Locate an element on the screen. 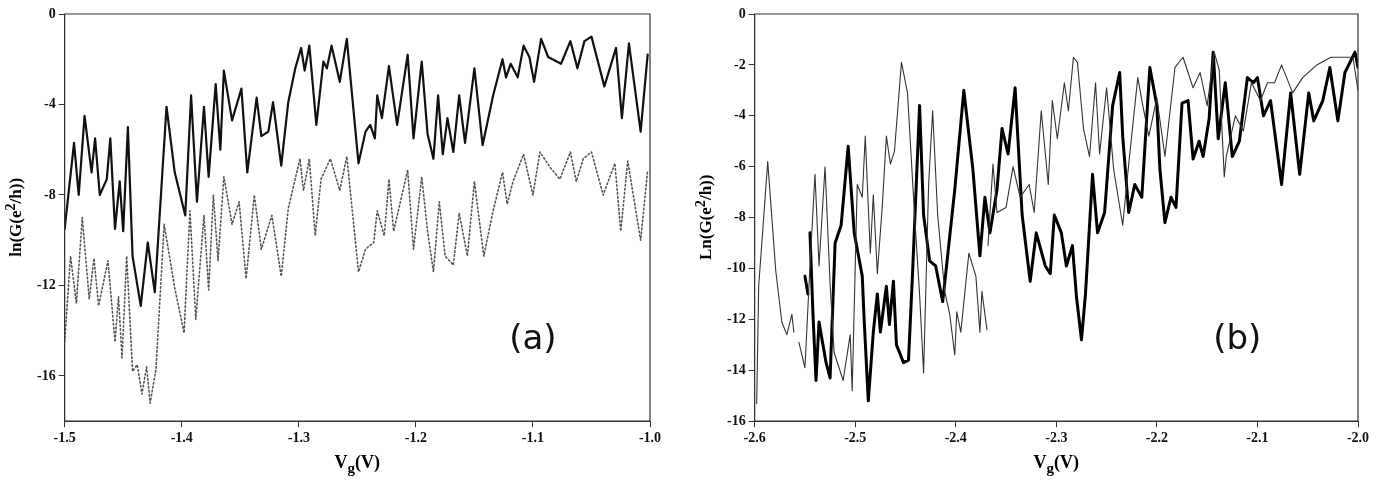 This screenshot has height=492, width=1380. x-tick-label: -2.0 is located at coordinates (1358, 438).